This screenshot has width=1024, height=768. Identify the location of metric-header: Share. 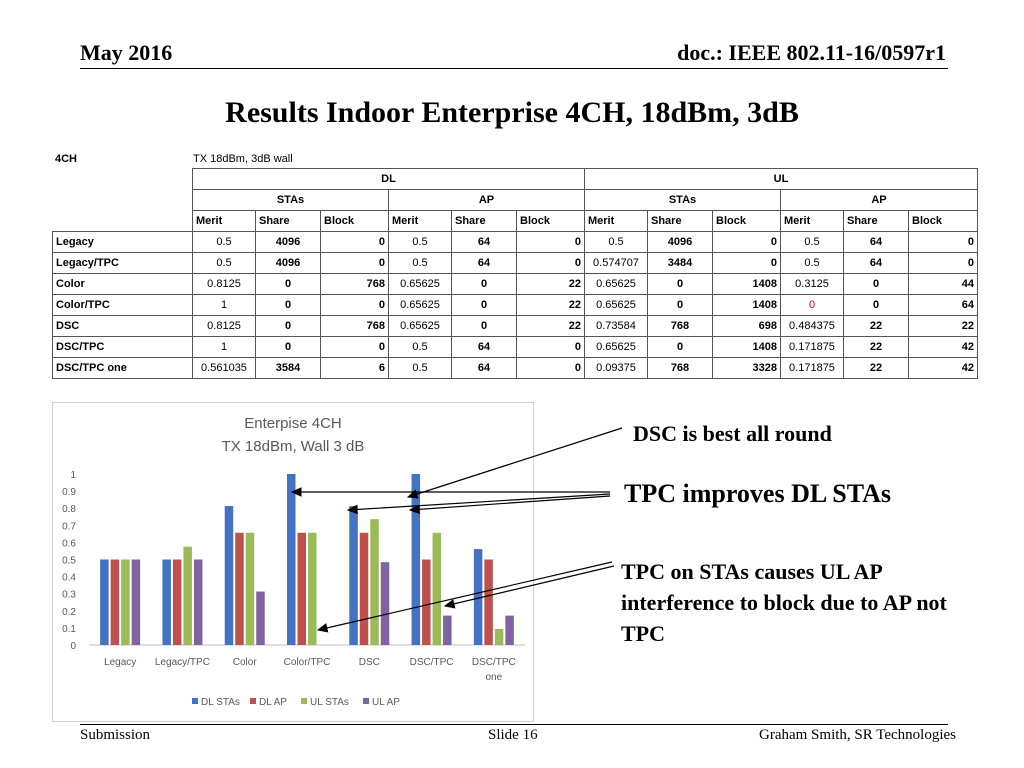
(484, 221).